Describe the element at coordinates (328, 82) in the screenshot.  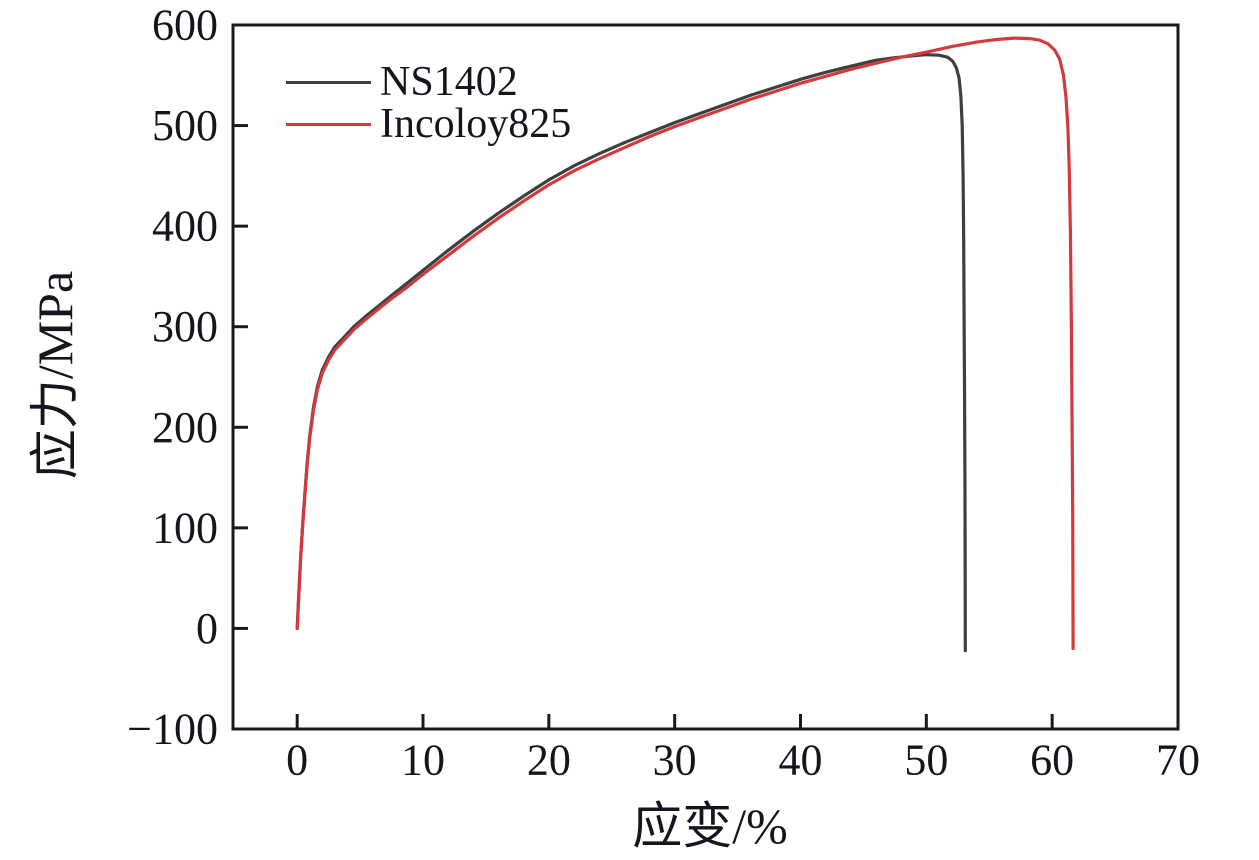
I see `legend-line-swatch-black` at that location.